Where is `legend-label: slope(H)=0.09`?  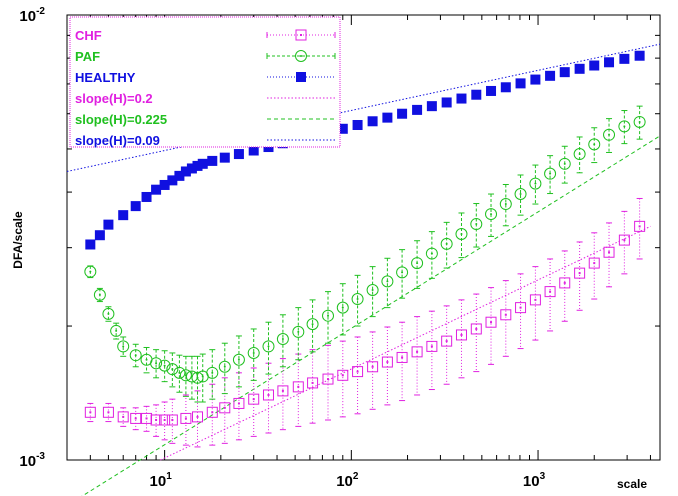
legend-label: slope(H)=0.09 is located at coordinates (117, 140).